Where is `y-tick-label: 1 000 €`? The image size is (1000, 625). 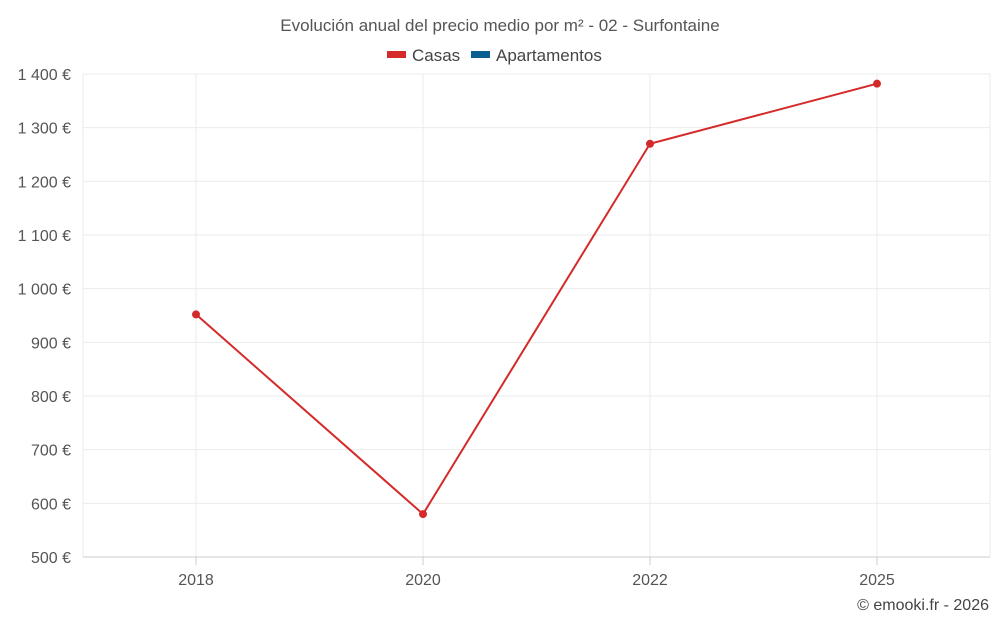
y-tick-label: 1 000 € is located at coordinates (44, 290).